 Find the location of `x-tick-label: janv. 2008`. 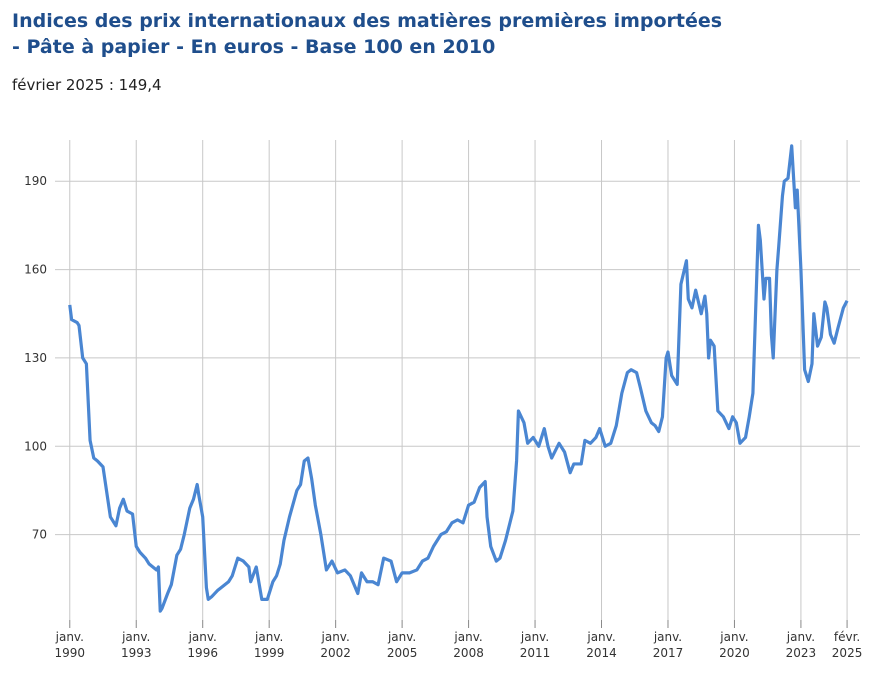

x-tick-label: janv. 2008 is located at coordinates (468, 645).